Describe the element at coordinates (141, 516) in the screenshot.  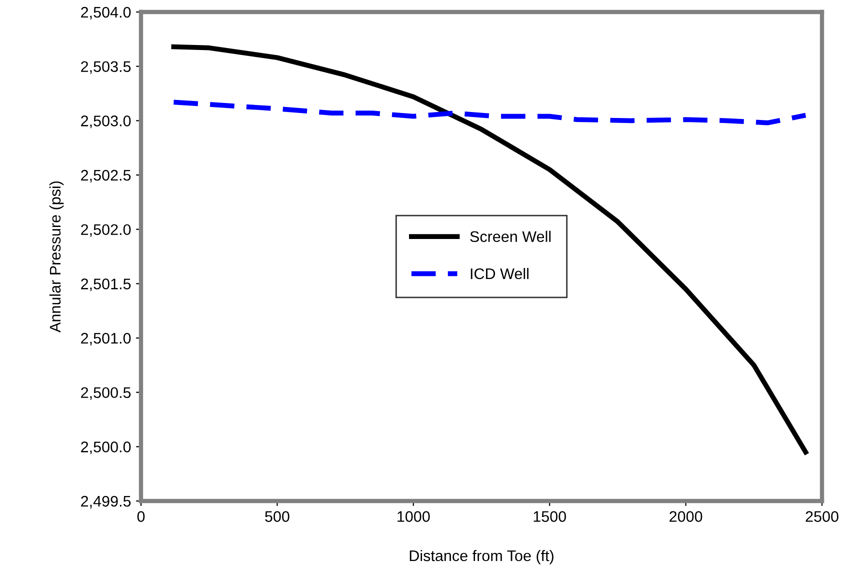
I see `x-tick-label: 0` at that location.